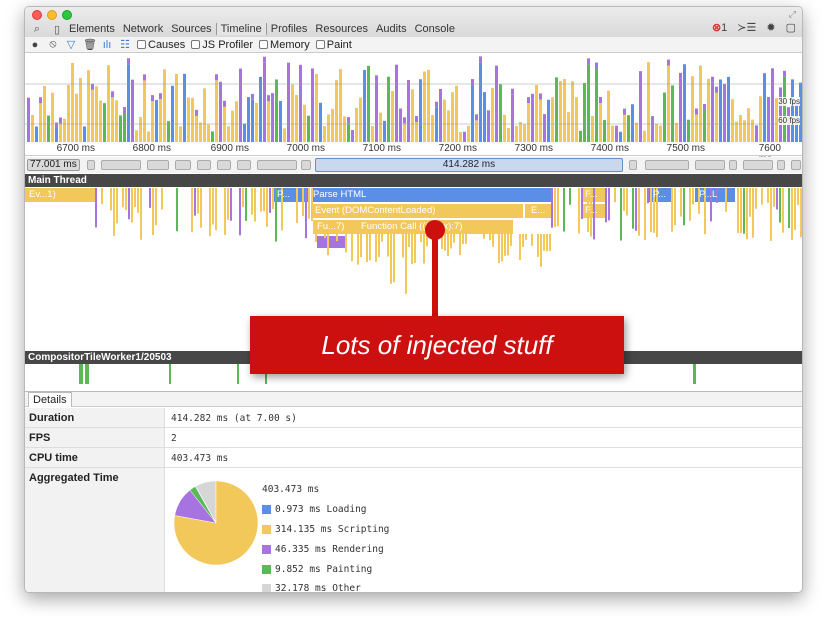 The width and height of the screenshot is (828, 617). I want to click on flame-parse-l: P...L, so click(708, 194).